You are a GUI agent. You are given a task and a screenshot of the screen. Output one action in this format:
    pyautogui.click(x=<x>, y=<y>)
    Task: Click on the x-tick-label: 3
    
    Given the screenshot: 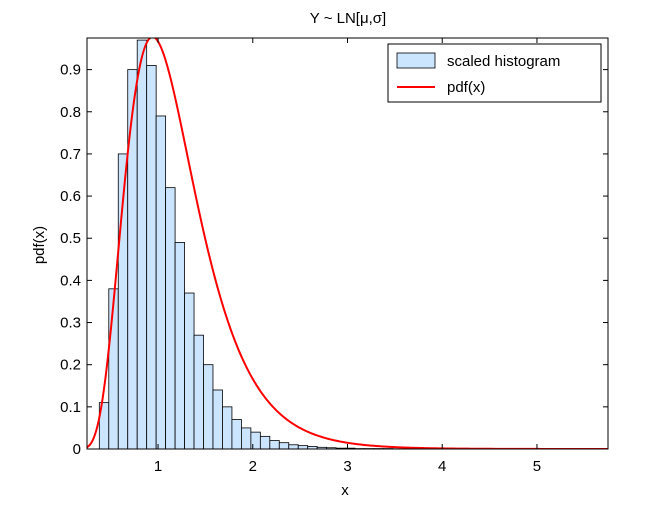 What is the action you would take?
    pyautogui.click(x=347, y=466)
    